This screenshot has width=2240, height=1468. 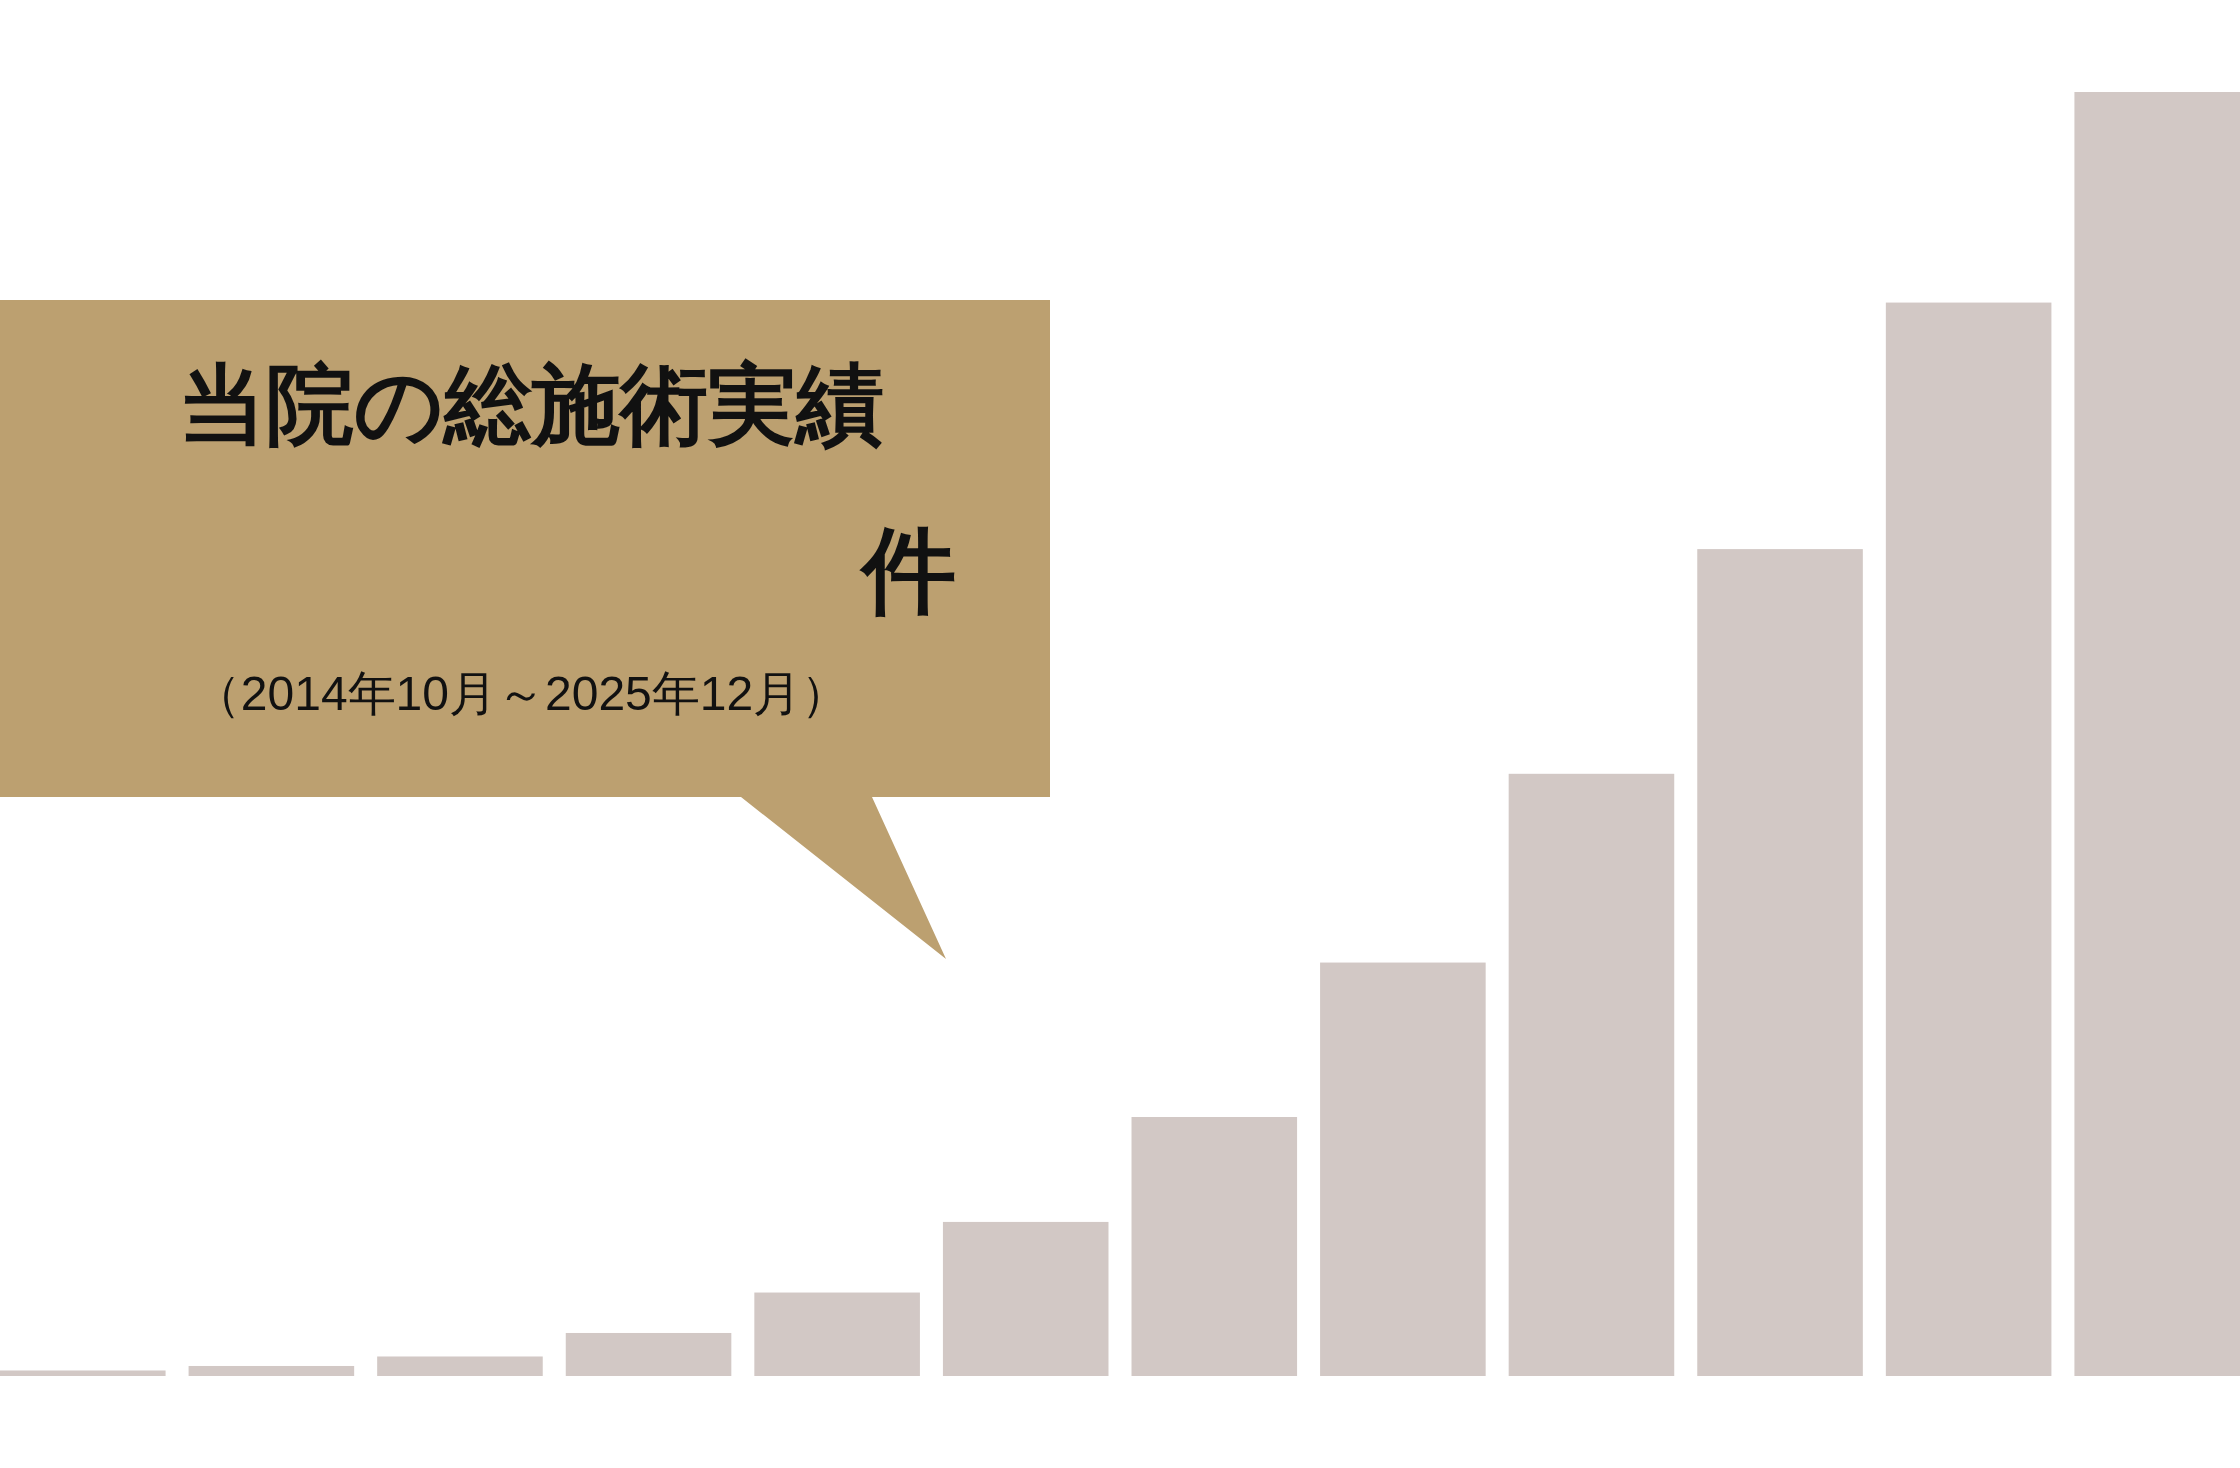 I want to click on subtitle: （2014年10月～2025年12月）, so click(x=521, y=693).